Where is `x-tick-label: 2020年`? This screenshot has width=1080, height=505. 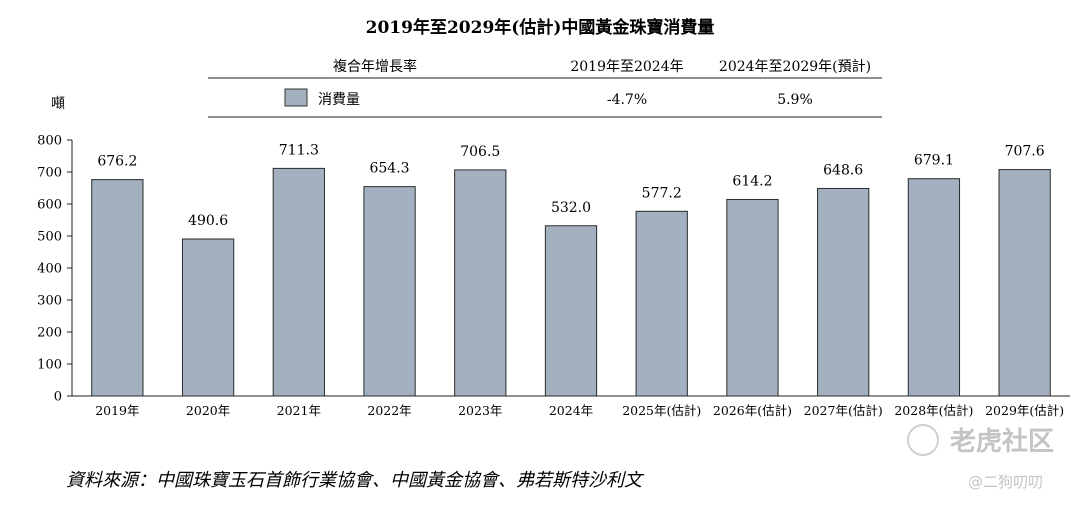 x-tick-label: 2020年 is located at coordinates (208, 410).